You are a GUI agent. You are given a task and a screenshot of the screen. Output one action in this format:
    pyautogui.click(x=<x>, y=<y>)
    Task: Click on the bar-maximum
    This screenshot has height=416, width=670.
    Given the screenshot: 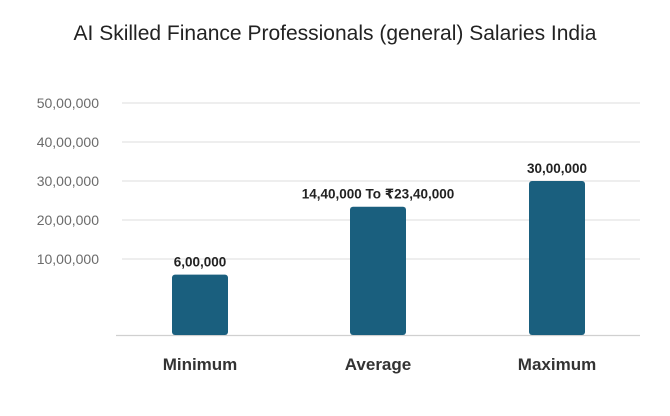 What is the action you would take?
    pyautogui.click(x=557, y=258)
    